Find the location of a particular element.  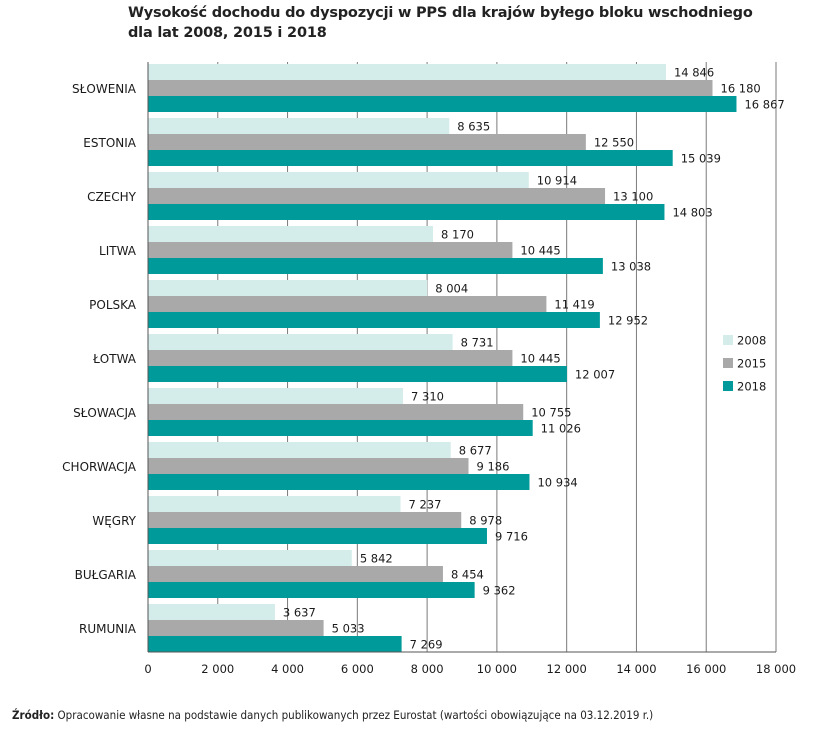

data-label: 14 803 is located at coordinates (692, 213).